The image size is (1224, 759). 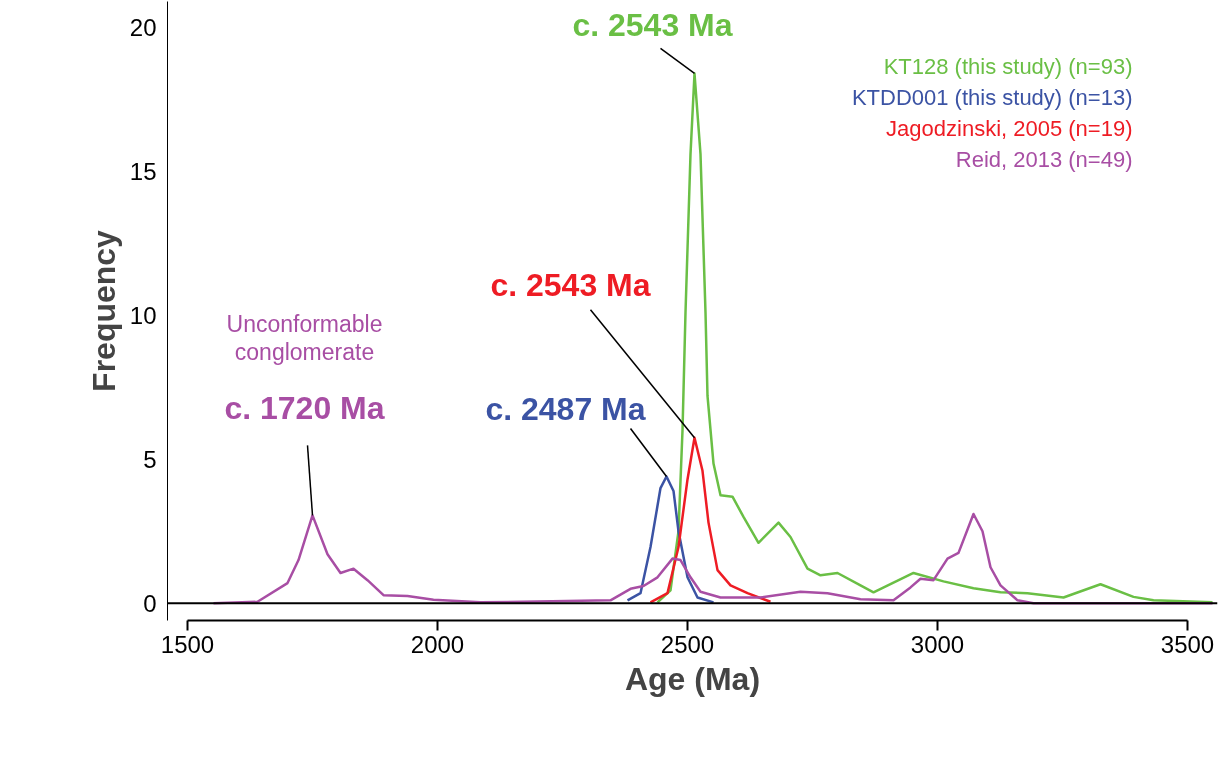 What do you see at coordinates (103, 310) in the screenshot?
I see `y-axis-title: Frequency` at bounding box center [103, 310].